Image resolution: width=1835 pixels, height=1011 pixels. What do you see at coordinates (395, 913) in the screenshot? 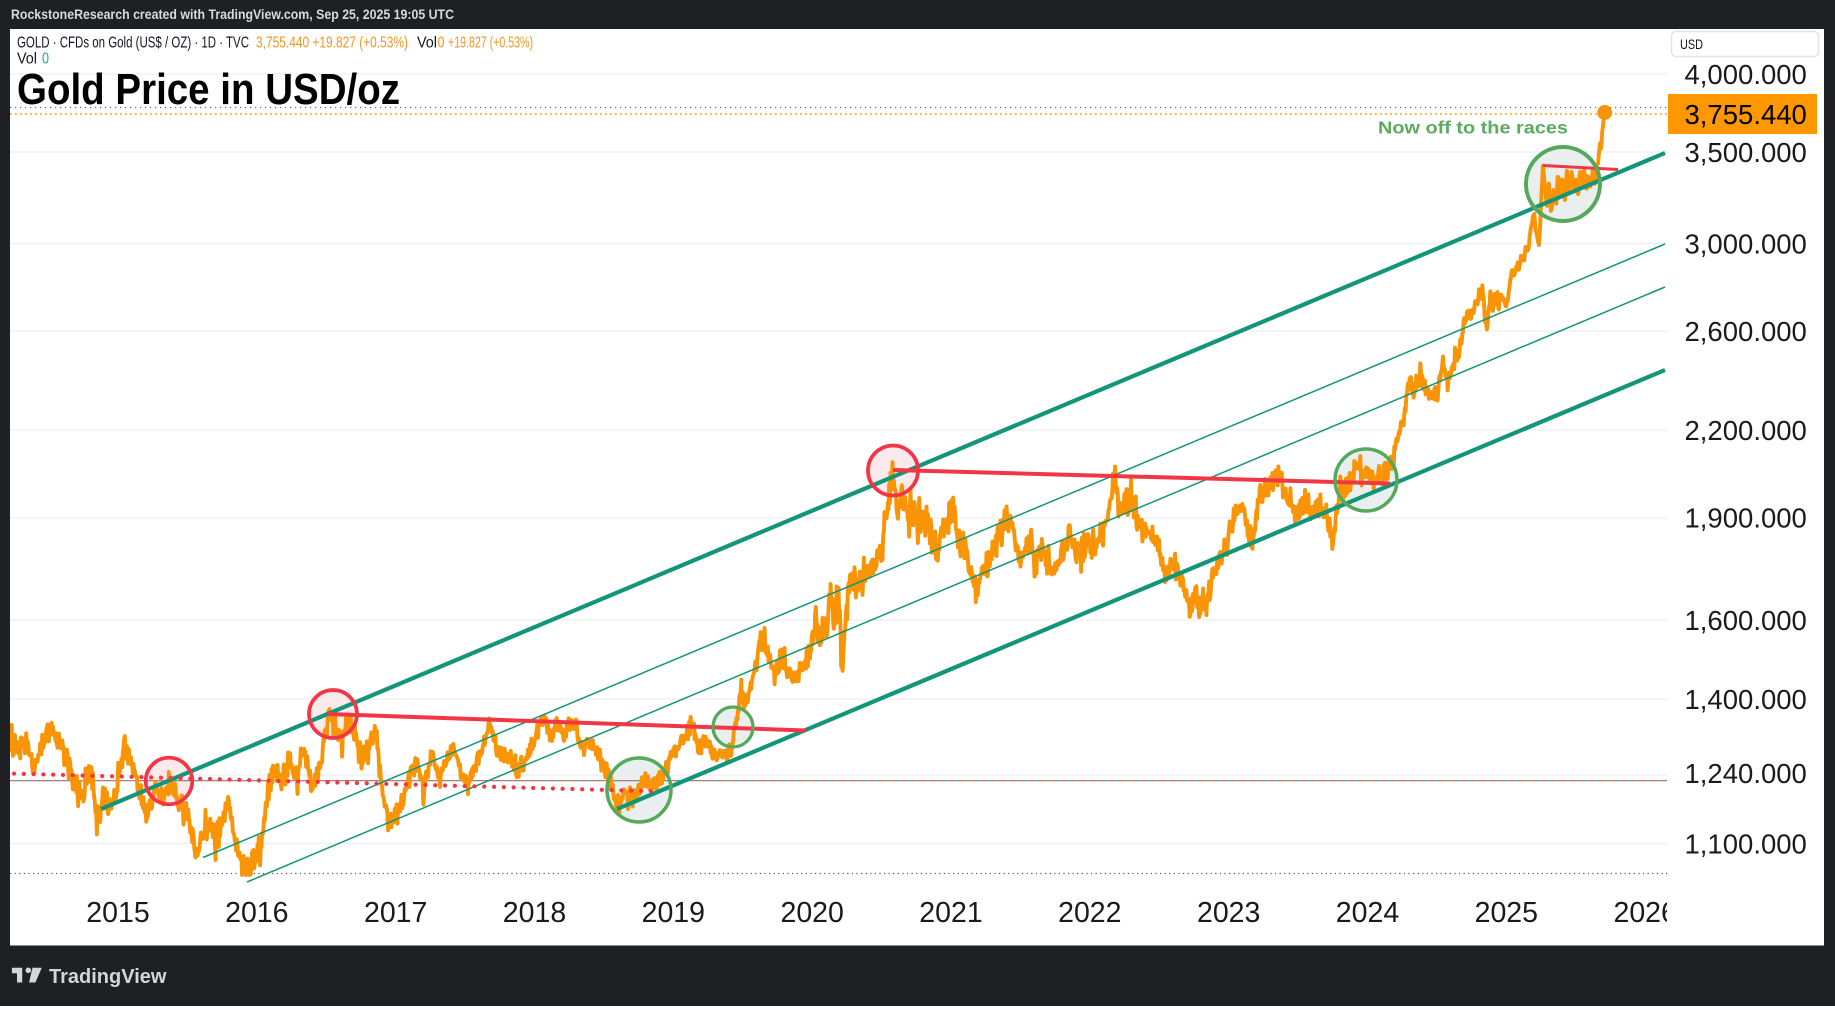
I see `svg-text: 2017` at bounding box center [395, 913].